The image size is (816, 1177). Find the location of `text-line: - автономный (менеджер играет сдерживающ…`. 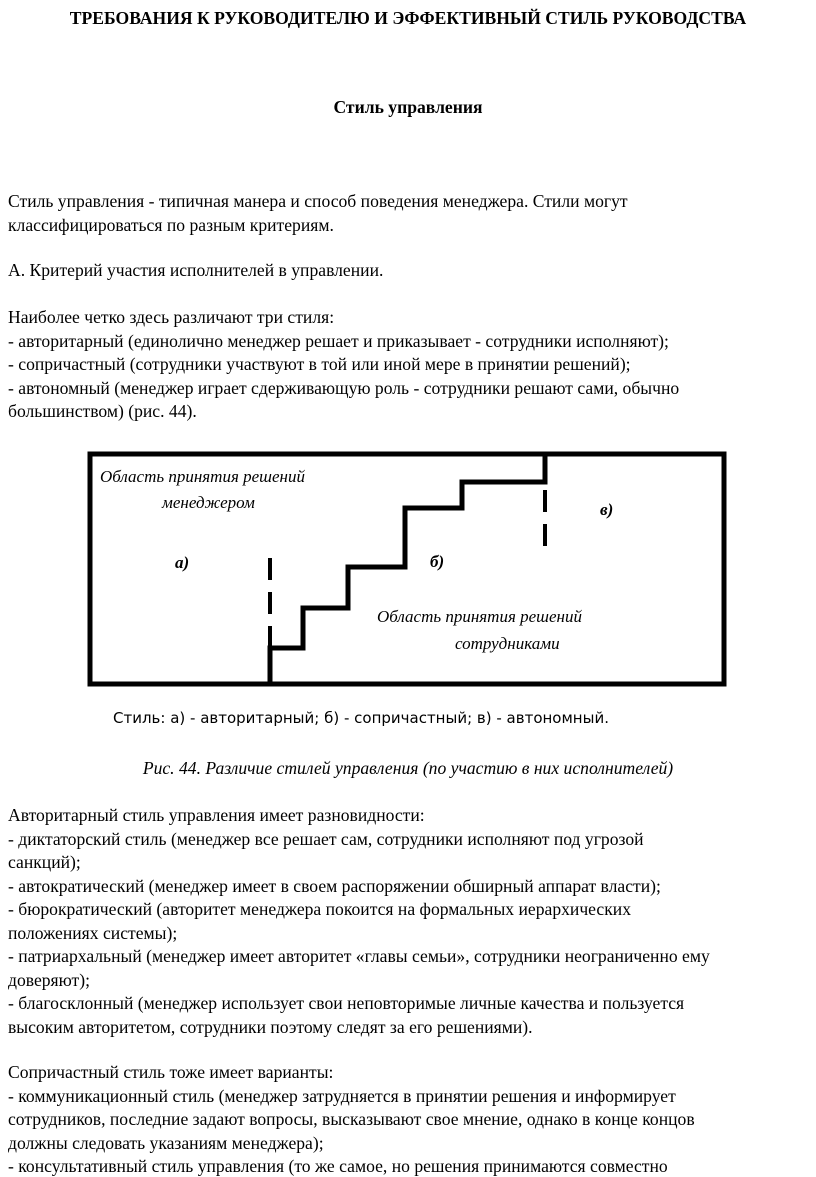

text-line: - автономный (менеджер играет сдерживающ… is located at coordinates (344, 387).